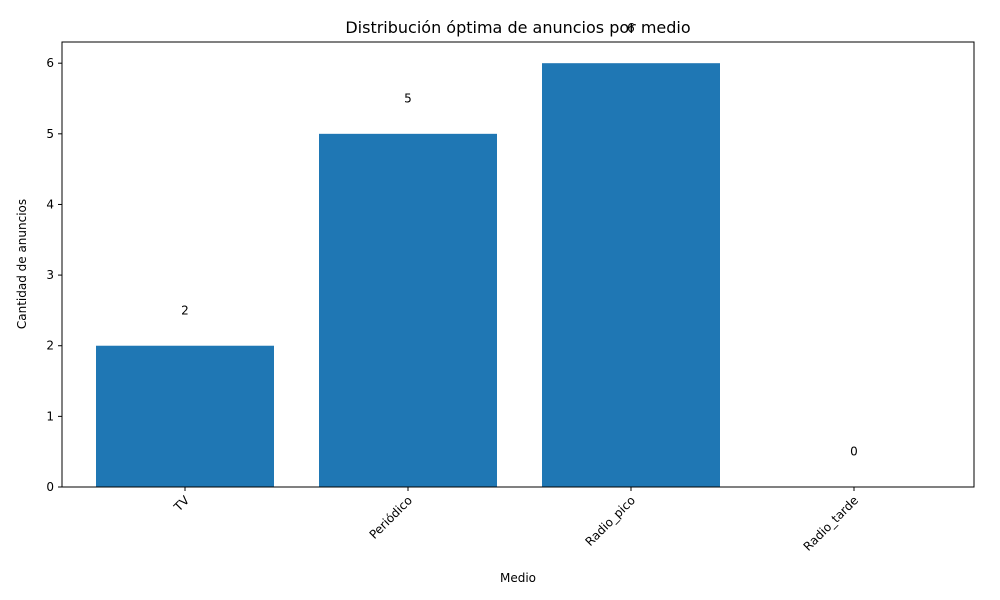 This screenshot has width=1000, height=600. I want to click on x-tick-label-periódico: Periódico, so click(391, 517).